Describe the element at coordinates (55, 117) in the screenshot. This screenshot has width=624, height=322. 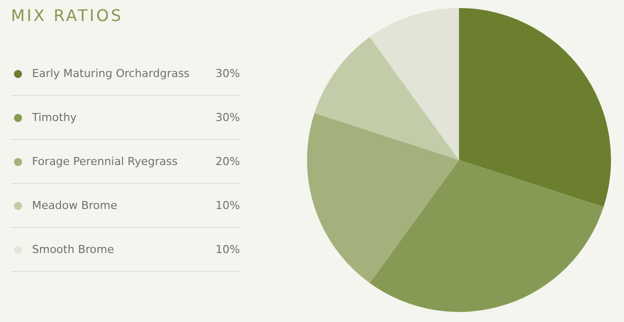
I see `legend-label: Timothy` at that location.